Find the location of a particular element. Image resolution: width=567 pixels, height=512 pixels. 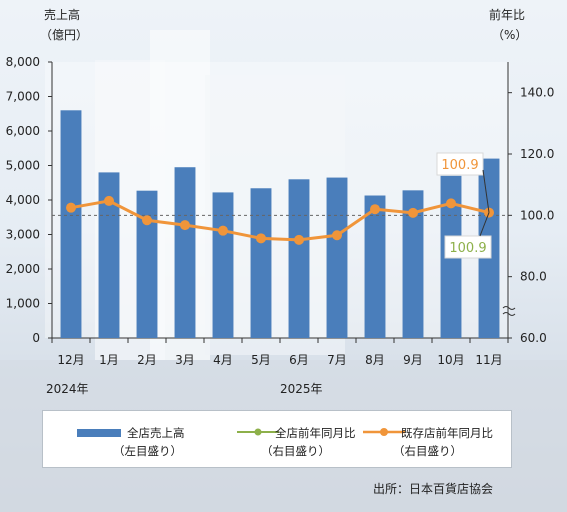

source-note: 出所：日本百貨店協会 is located at coordinates (433, 489).